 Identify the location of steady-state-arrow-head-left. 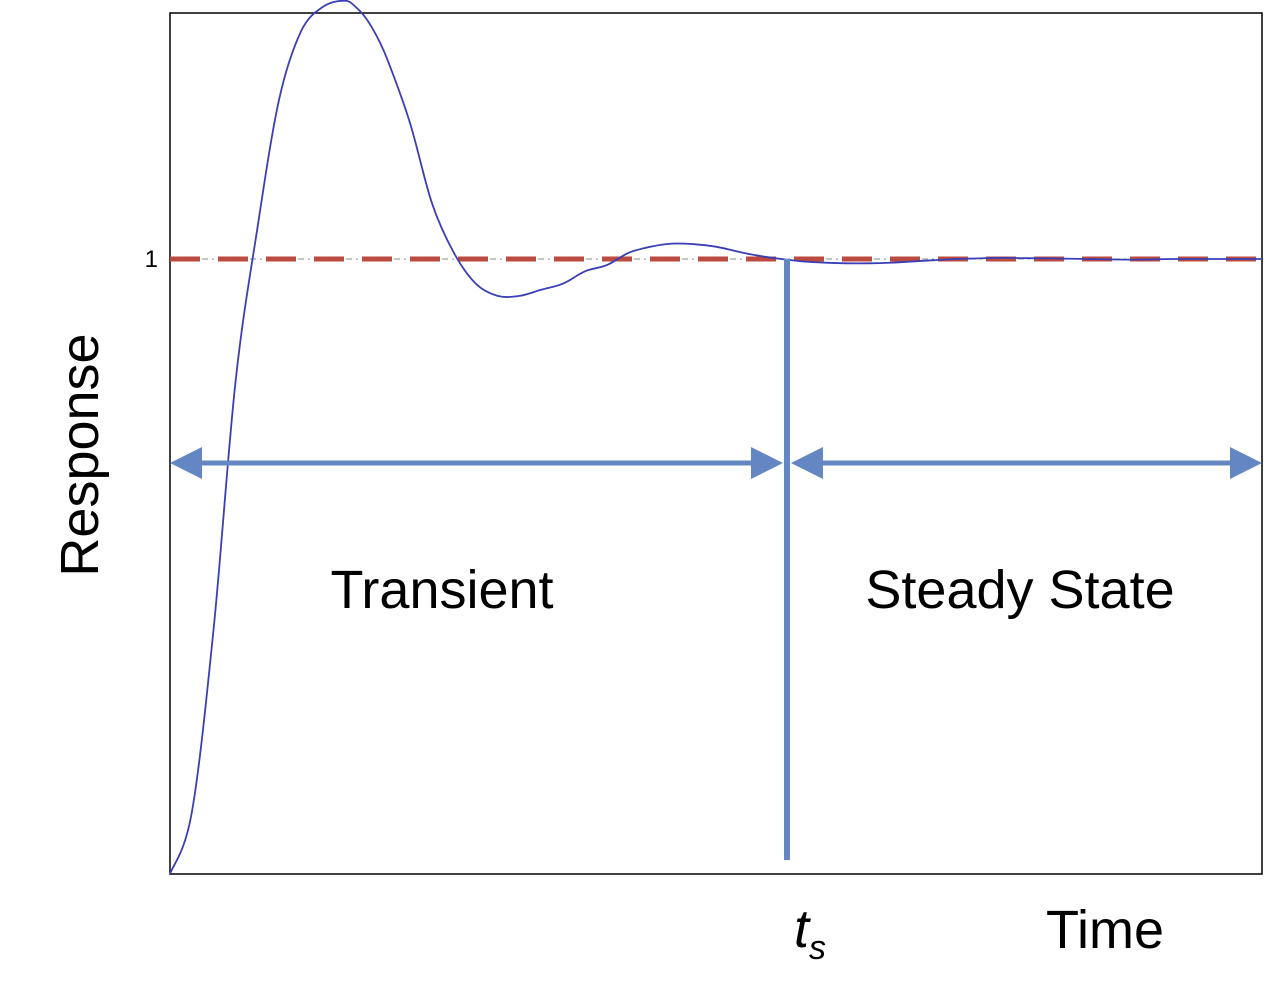
(806, 463).